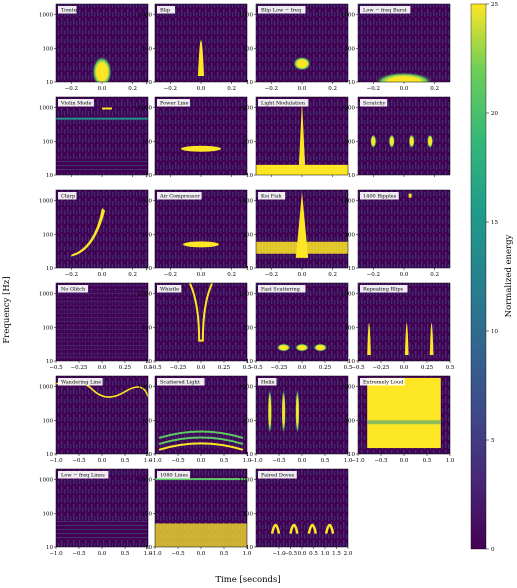 This screenshot has width=517, height=588. Describe the element at coordinates (81, 383) in the screenshot. I see `panel-title-text: Wandering Line` at that location.